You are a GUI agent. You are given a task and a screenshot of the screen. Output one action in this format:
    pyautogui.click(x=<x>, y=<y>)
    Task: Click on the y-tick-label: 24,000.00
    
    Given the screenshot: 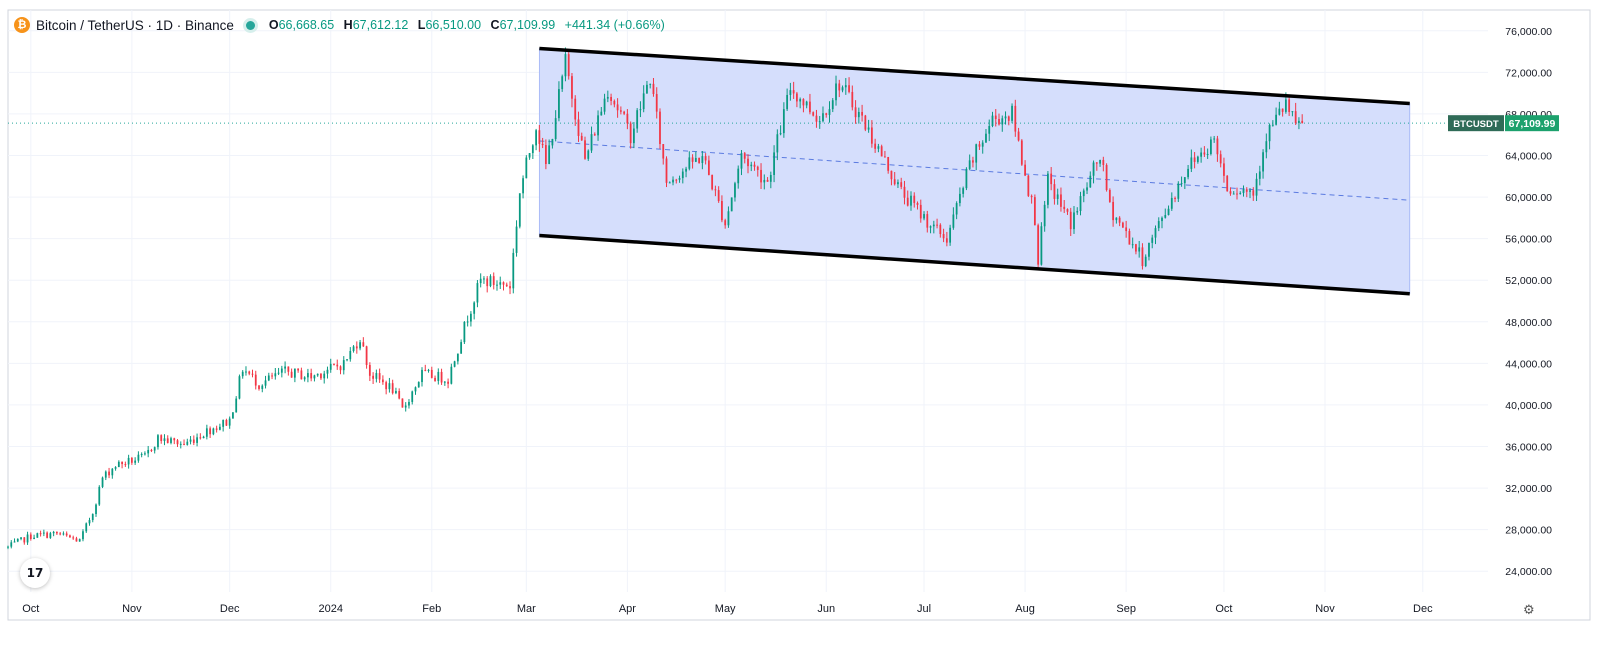 What is the action you would take?
    pyautogui.click(x=1528, y=572)
    